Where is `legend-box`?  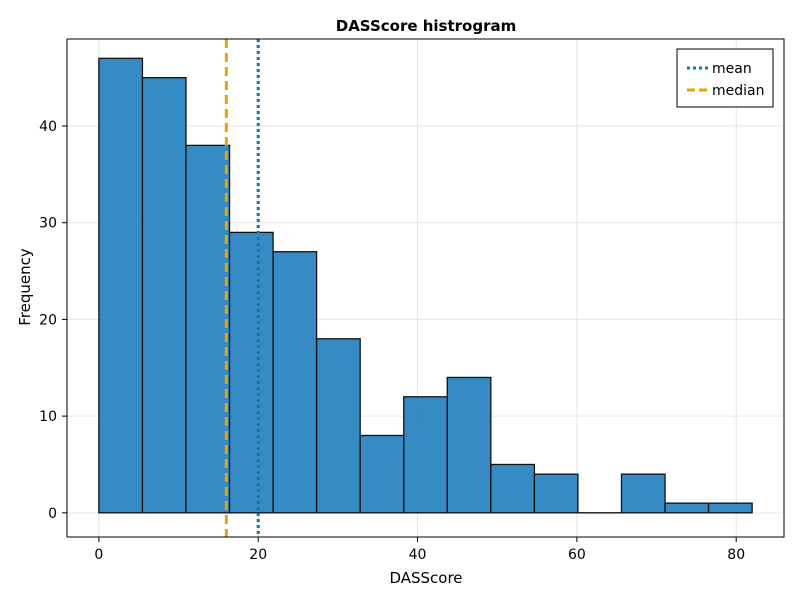
legend-box is located at coordinates (725, 78).